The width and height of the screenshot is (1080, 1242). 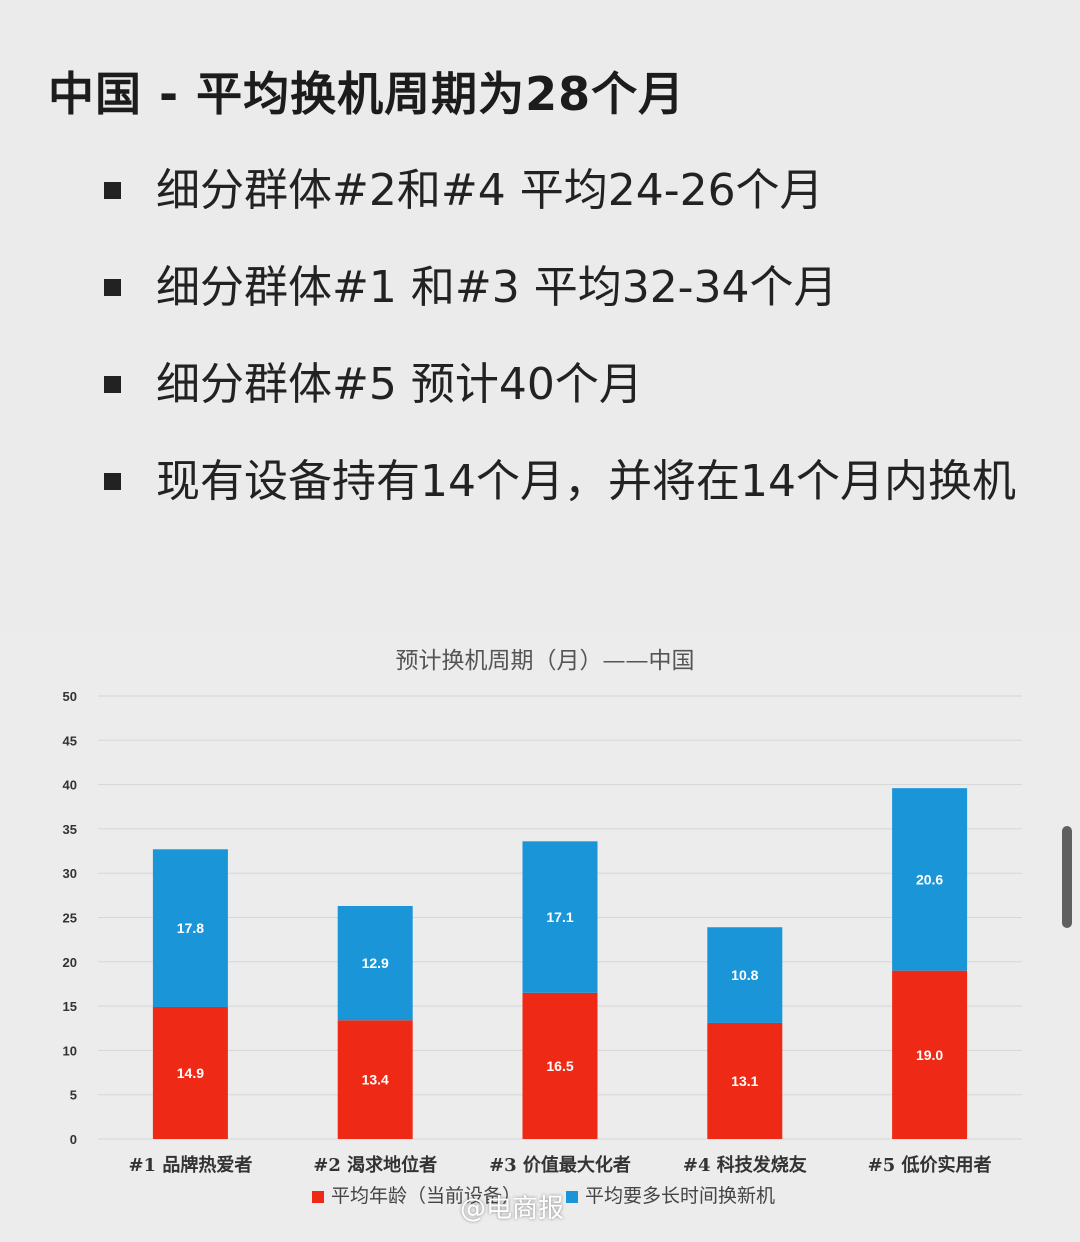 I want to click on y-tick-label: 40, so click(x=70, y=785).